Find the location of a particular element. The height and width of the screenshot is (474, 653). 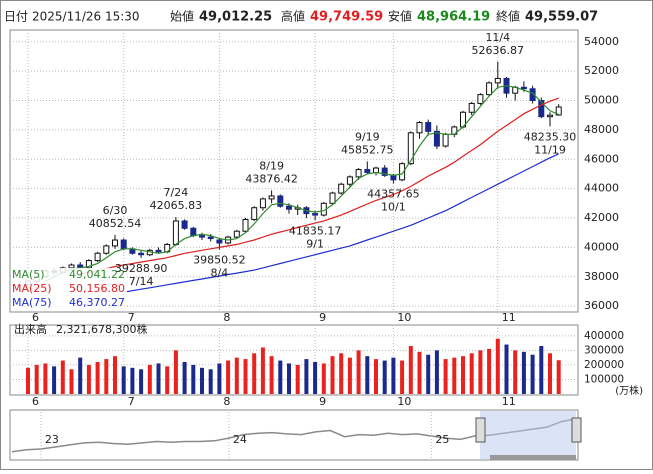

high: 49,749.59 is located at coordinates (346, 17).